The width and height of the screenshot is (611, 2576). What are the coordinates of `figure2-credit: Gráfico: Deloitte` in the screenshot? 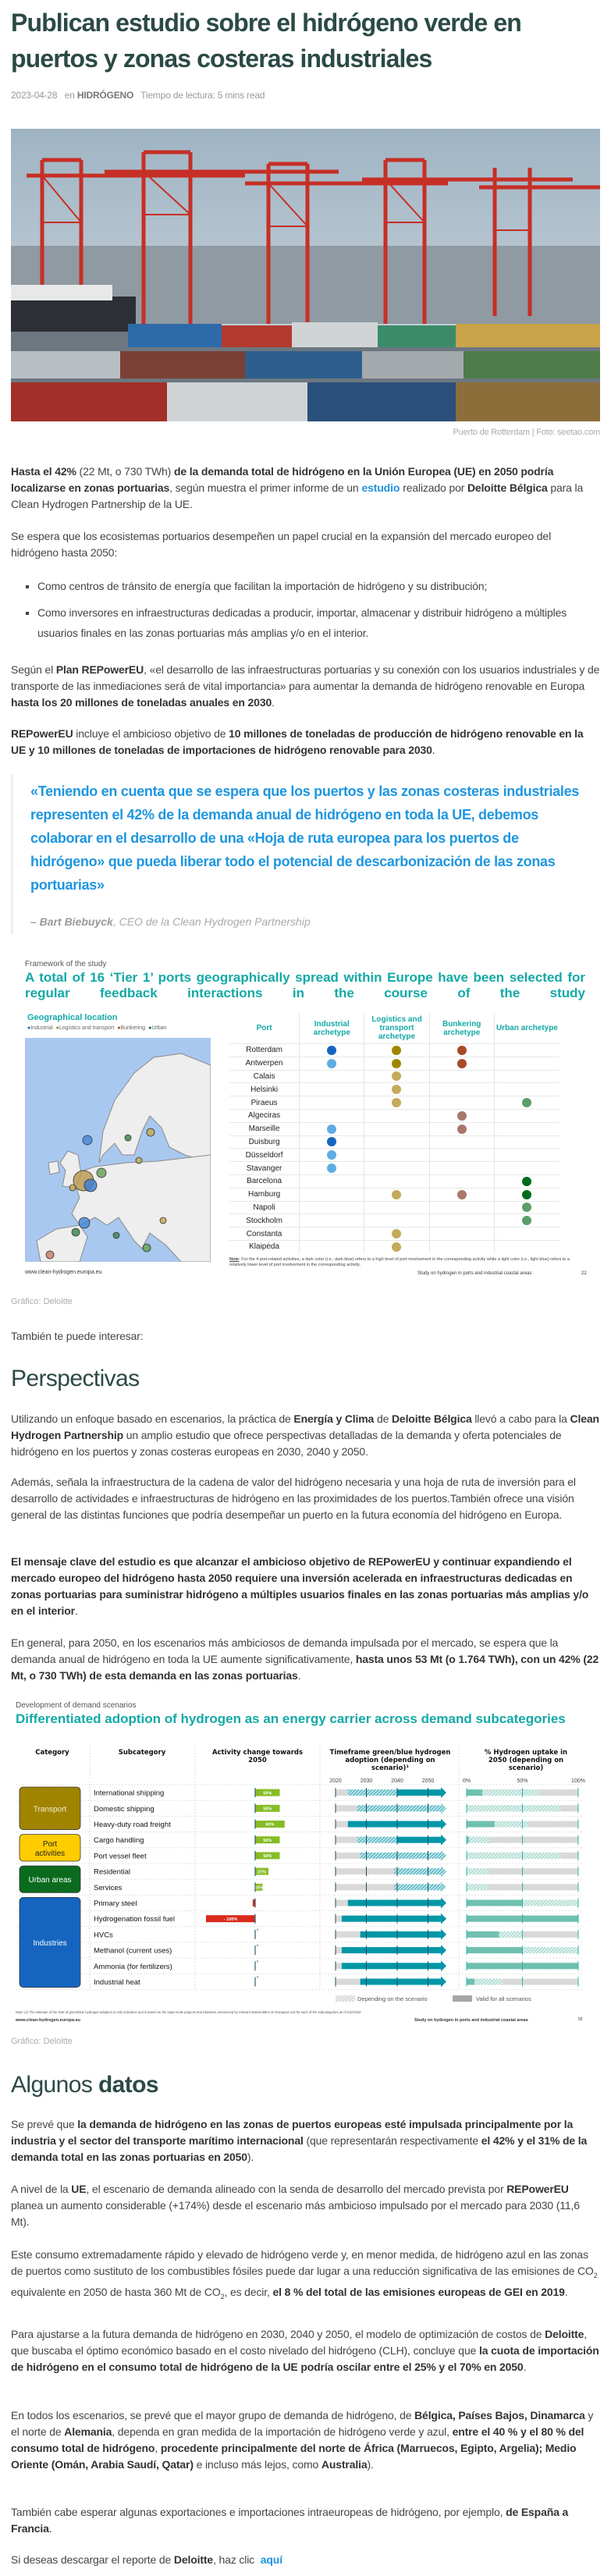 It's located at (42, 2042).